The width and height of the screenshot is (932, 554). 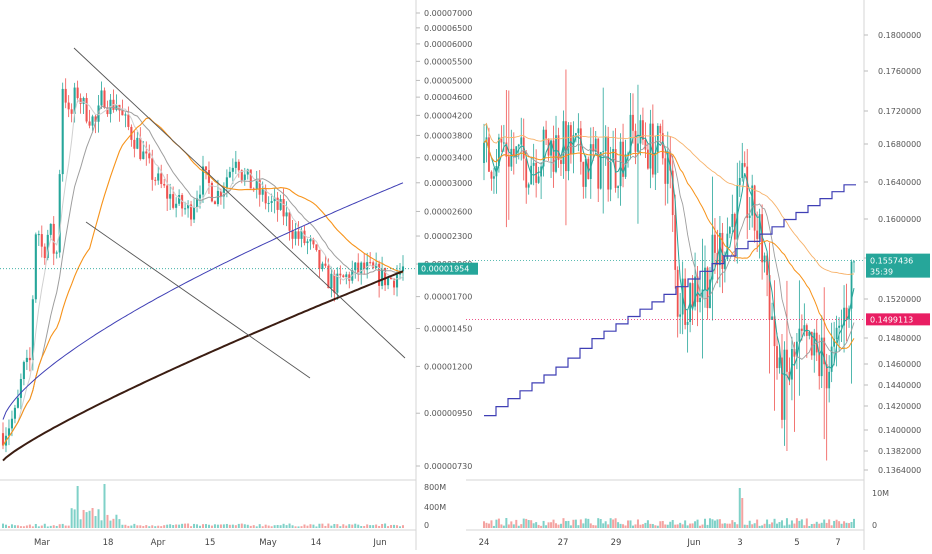 I want to click on right-y-tick-label: 0.1480000, so click(x=899, y=338).